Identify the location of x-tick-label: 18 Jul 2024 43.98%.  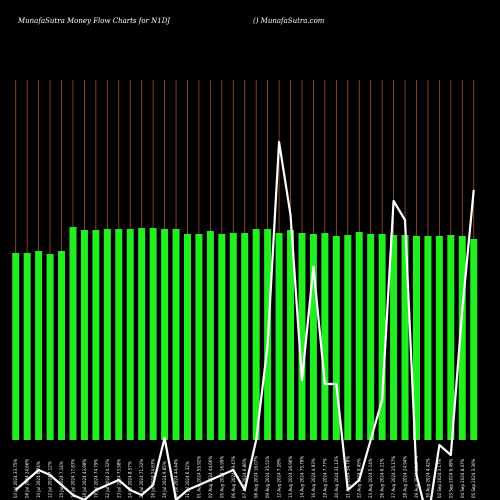
(84, 478).